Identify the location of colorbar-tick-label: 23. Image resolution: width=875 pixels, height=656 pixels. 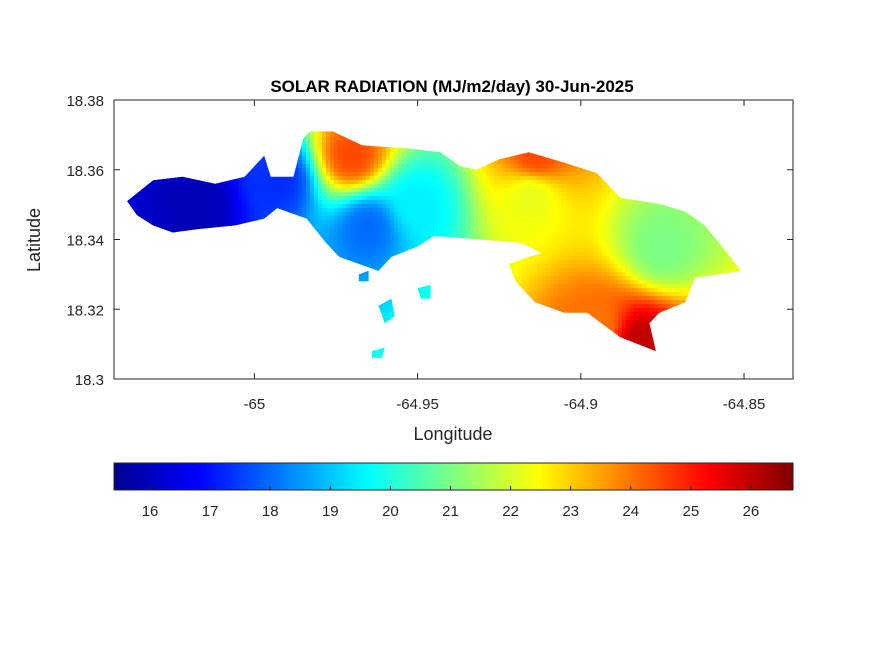
(570, 511).